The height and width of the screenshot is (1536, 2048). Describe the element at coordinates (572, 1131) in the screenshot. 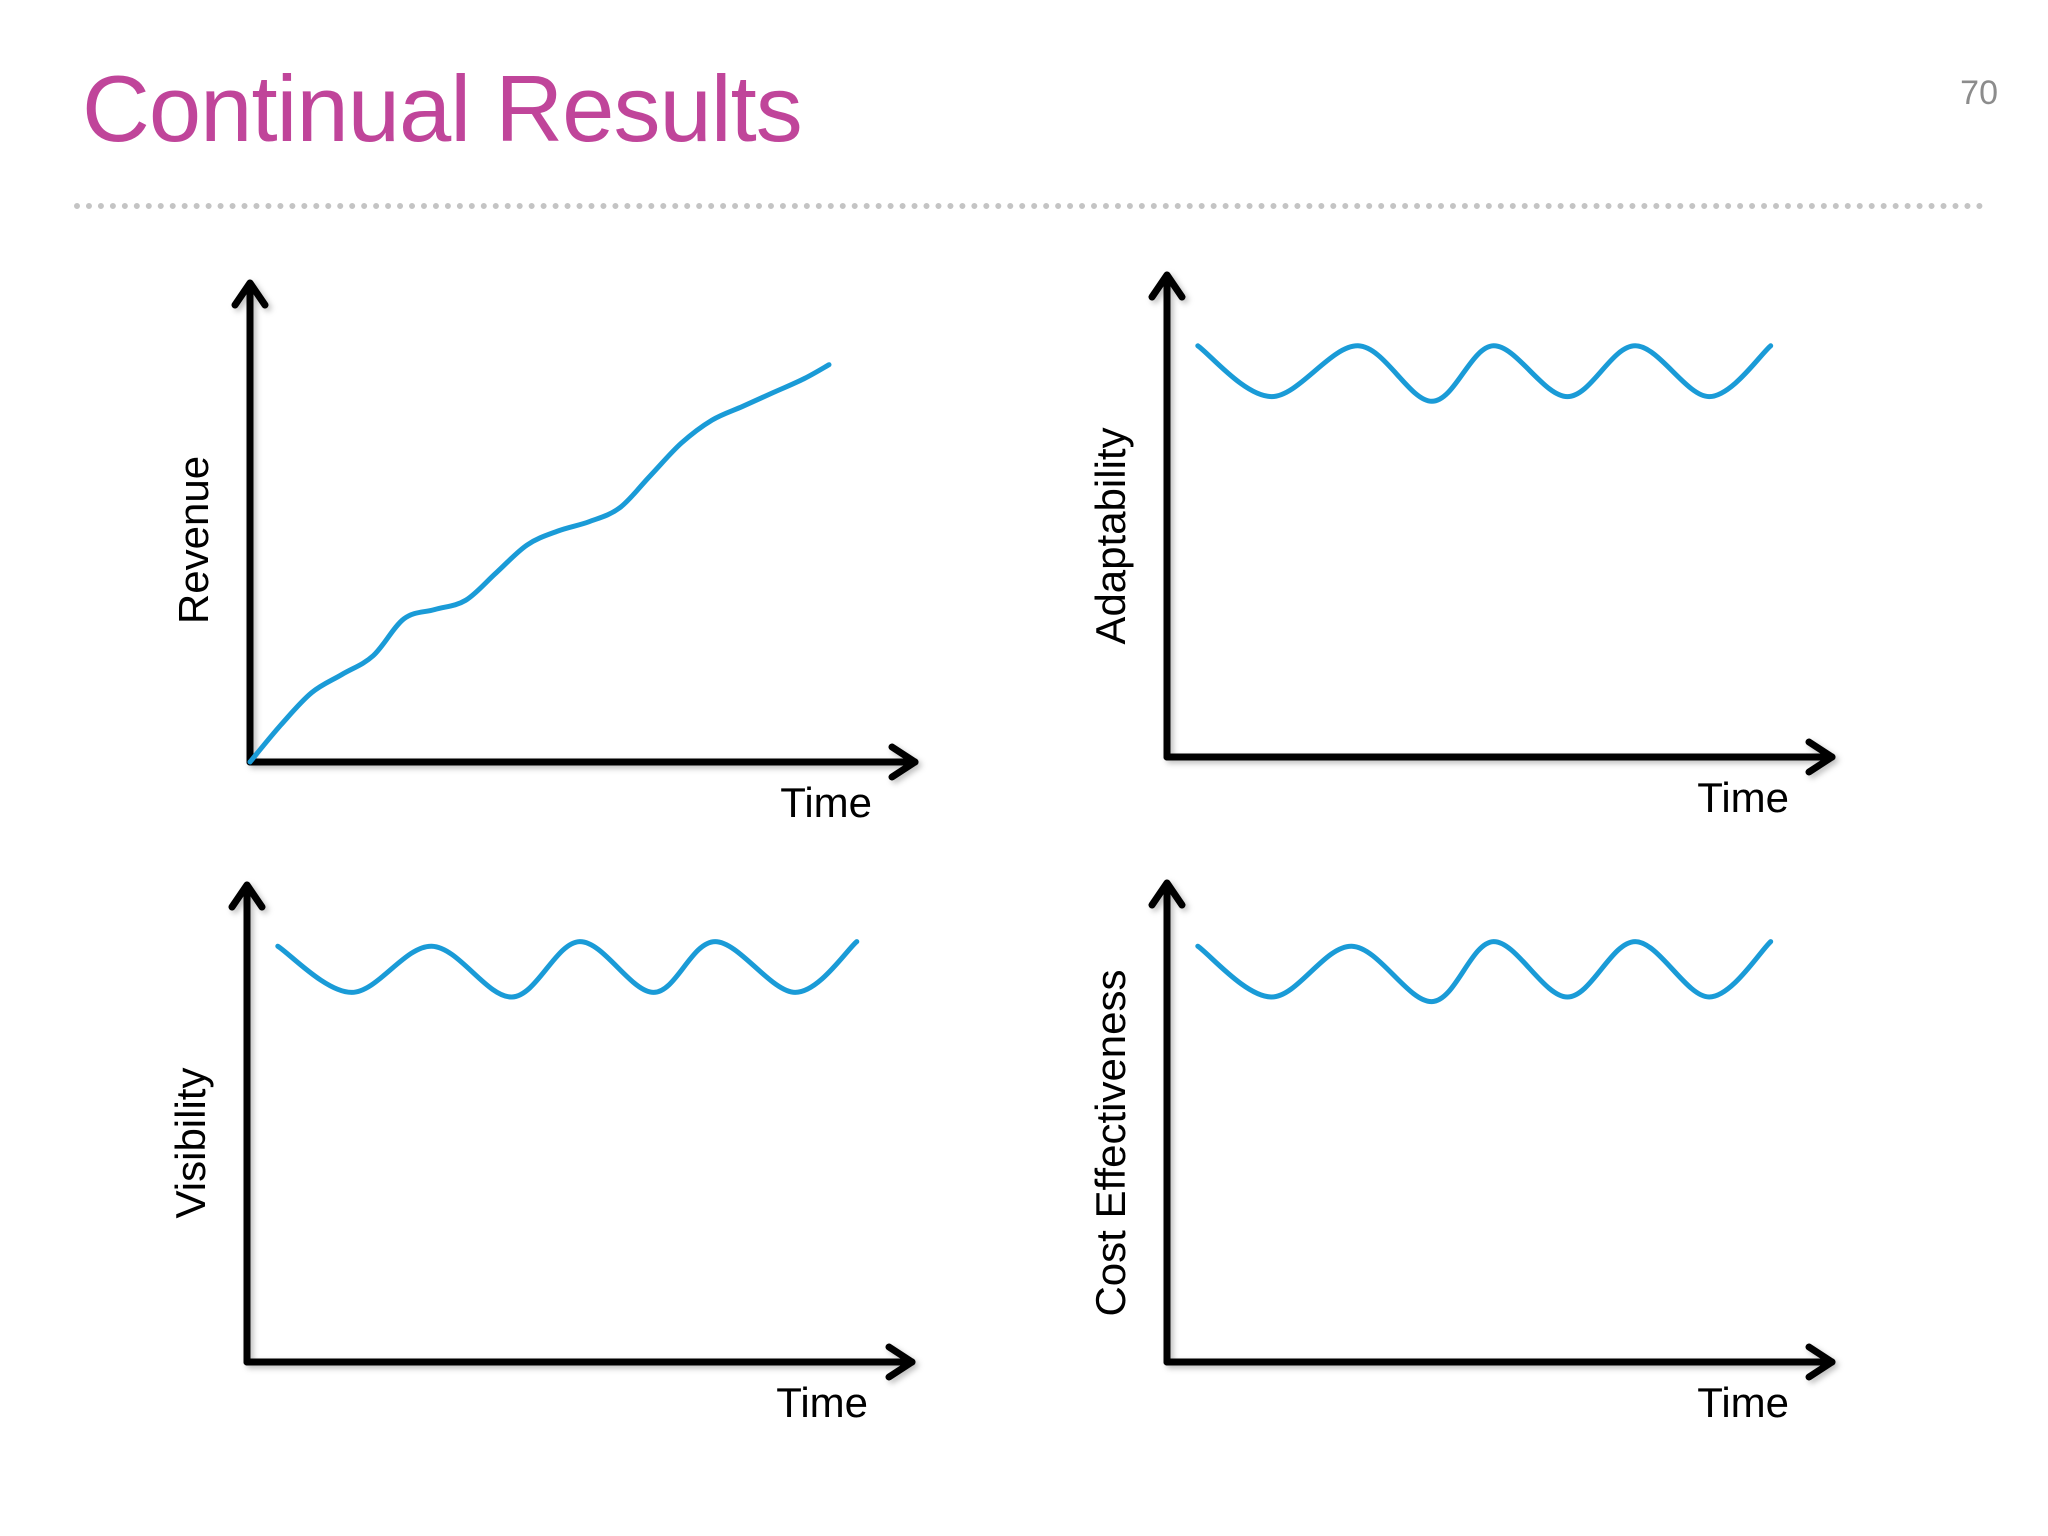

I see `chart-visibility-axes` at that location.